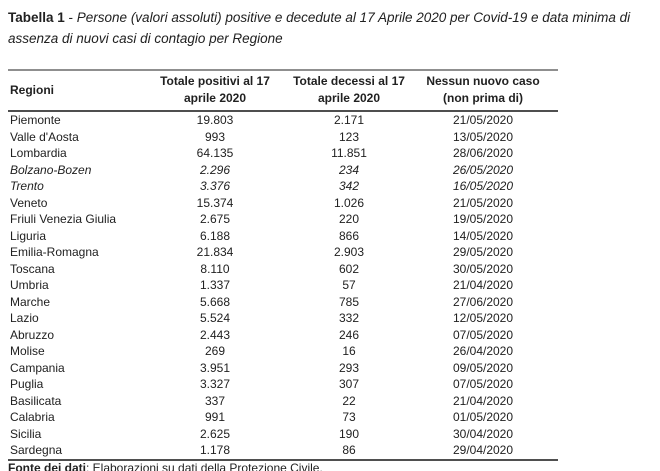 The image size is (660, 471). Describe the element at coordinates (349, 450) in the screenshot. I see `deaths-cell: 86` at that location.